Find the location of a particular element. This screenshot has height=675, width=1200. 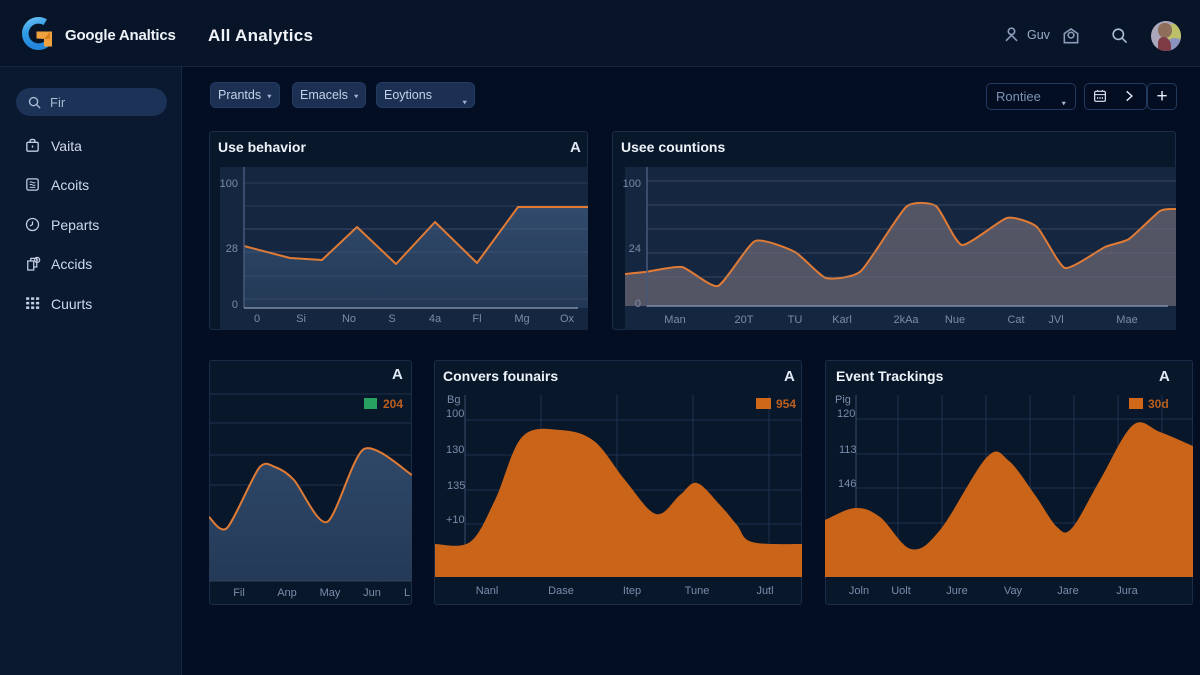

svg-text: Cat is located at coordinates (1015, 320).